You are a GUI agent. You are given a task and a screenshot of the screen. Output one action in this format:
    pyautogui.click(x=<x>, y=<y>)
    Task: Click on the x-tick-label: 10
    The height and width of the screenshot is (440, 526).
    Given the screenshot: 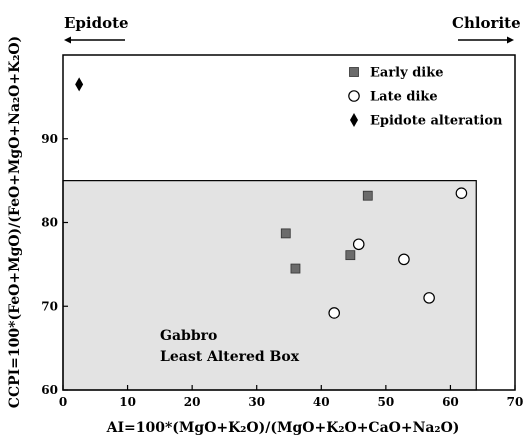 What is the action you would take?
    pyautogui.click(x=127, y=402)
    